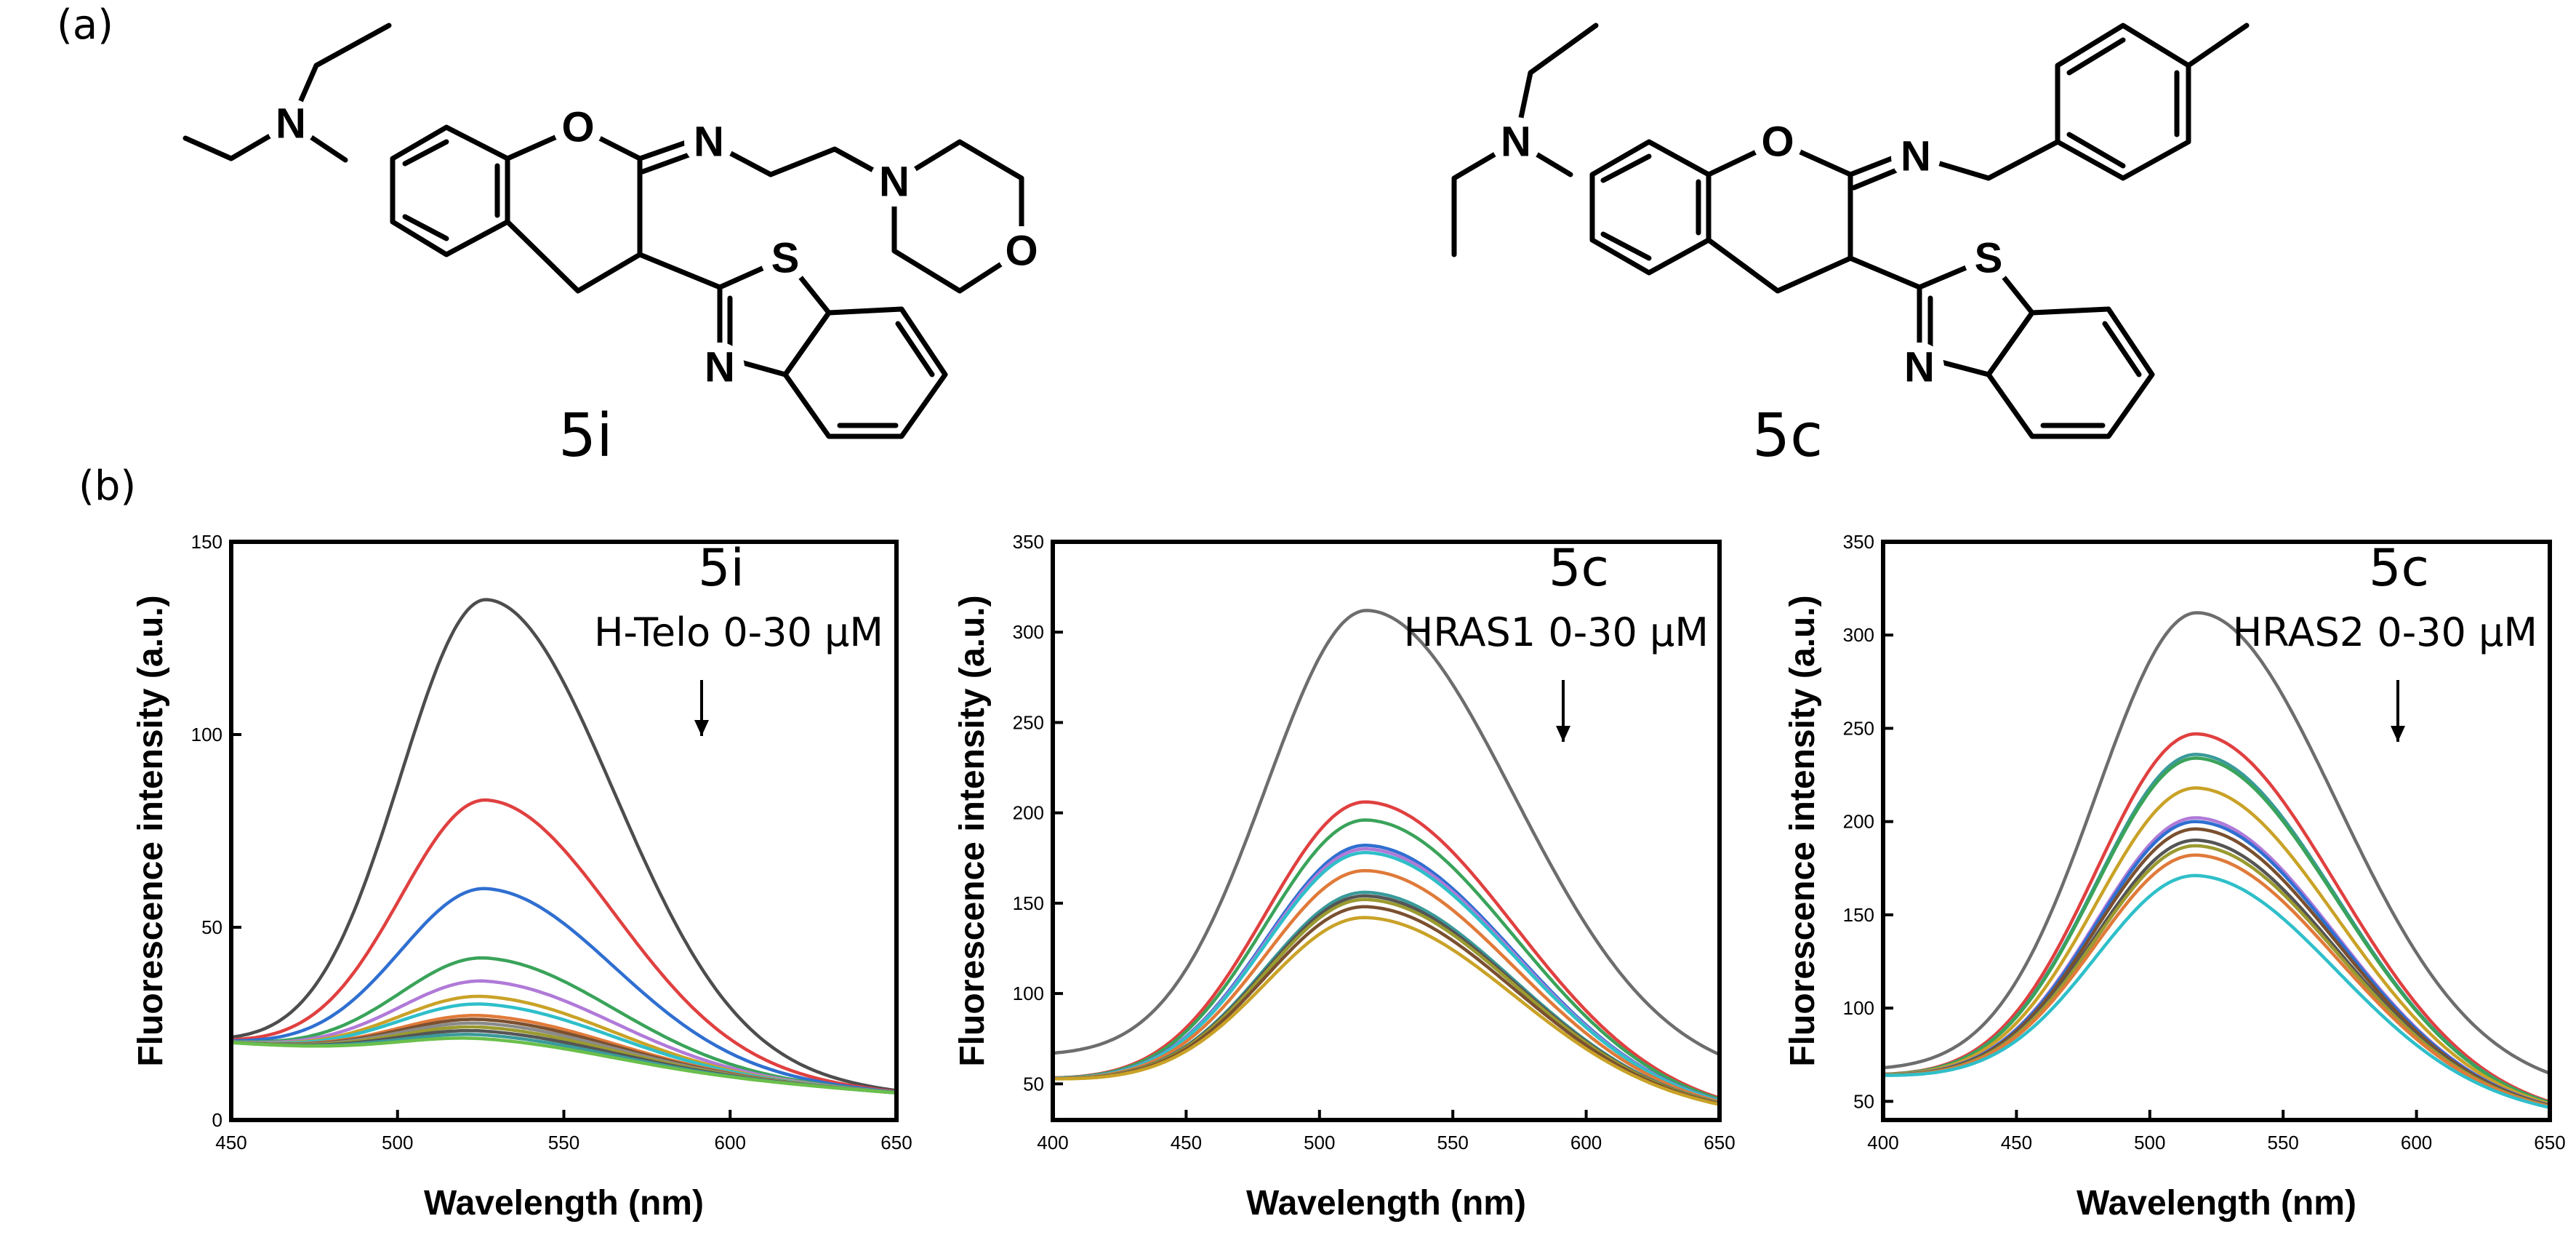 This screenshot has height=1256, width=2576. Describe the element at coordinates (1787, 436) in the screenshot. I see `compound-label-5c: 5c` at that location.